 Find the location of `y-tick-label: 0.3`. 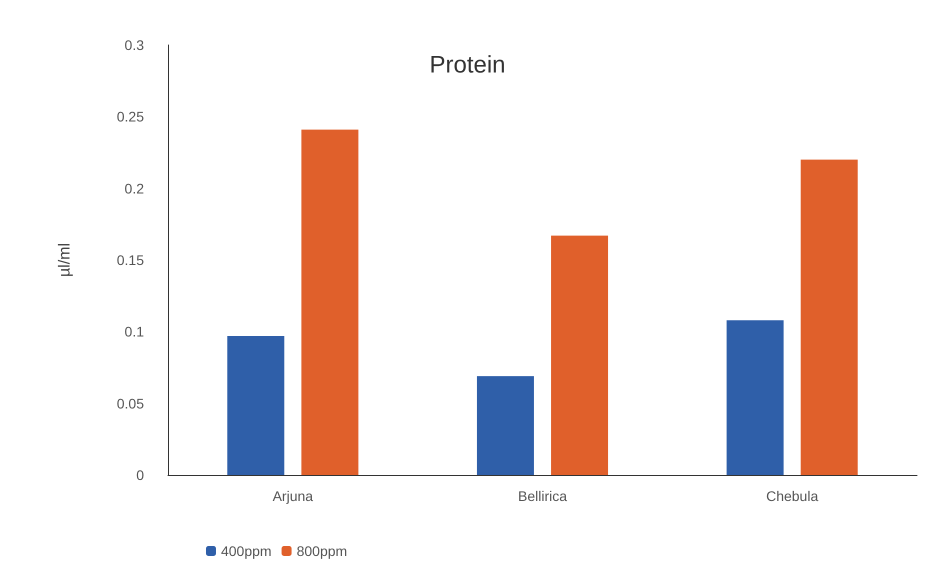

y-tick-label: 0.3 is located at coordinates (134, 45).